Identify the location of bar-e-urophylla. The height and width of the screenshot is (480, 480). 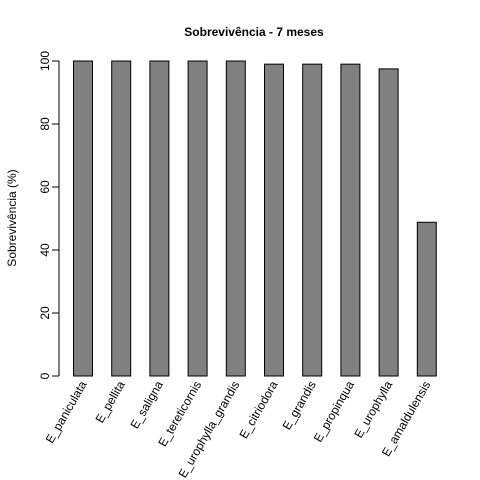
(388, 222).